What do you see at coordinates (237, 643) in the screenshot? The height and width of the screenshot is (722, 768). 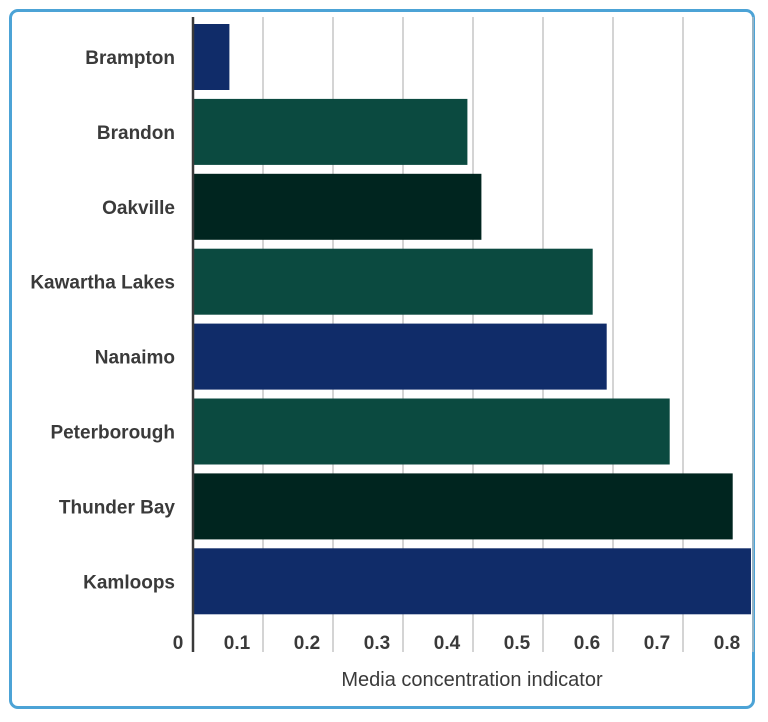 I see `x-tick-label-0.1: 0.1` at bounding box center [237, 643].